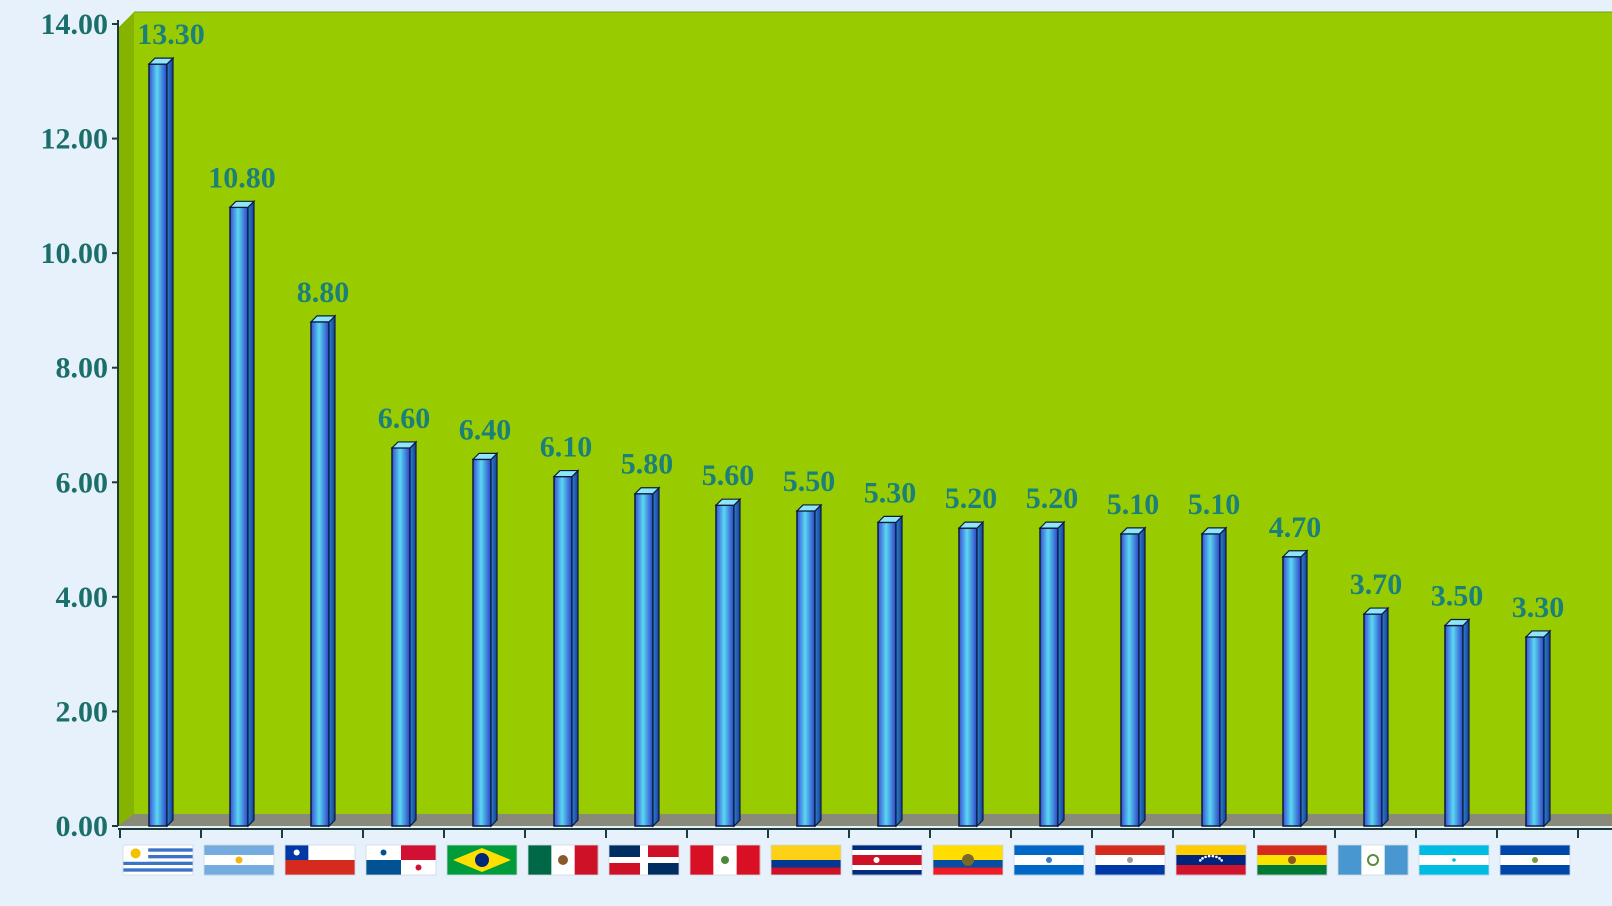 Image resolution: width=1612 pixels, height=906 pixels. Describe the element at coordinates (1295, 527) in the screenshot. I see `data-label: 4.70` at that location.